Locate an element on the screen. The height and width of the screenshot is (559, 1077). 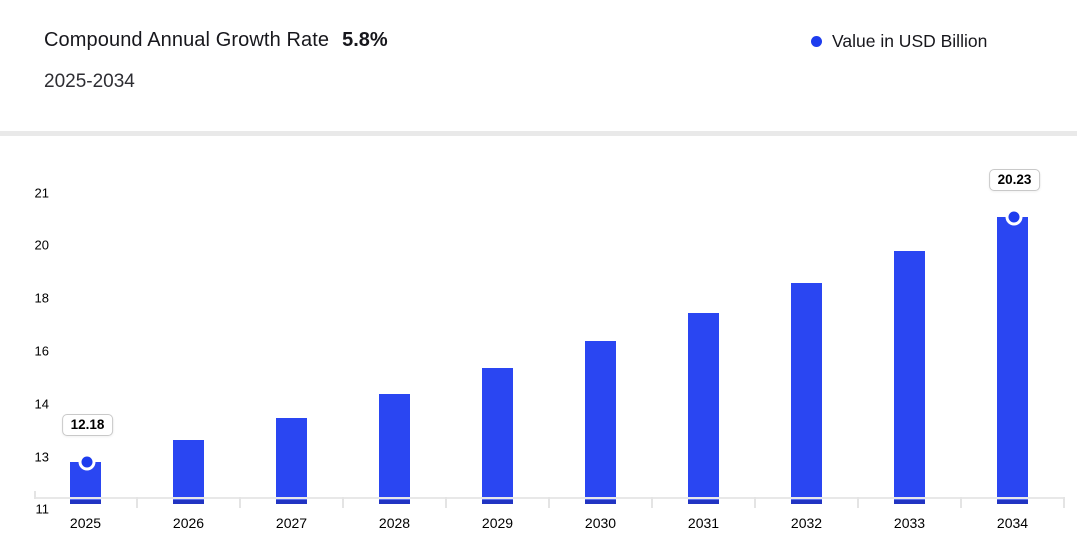
y-axis-label: 20 is located at coordinates (41, 245).